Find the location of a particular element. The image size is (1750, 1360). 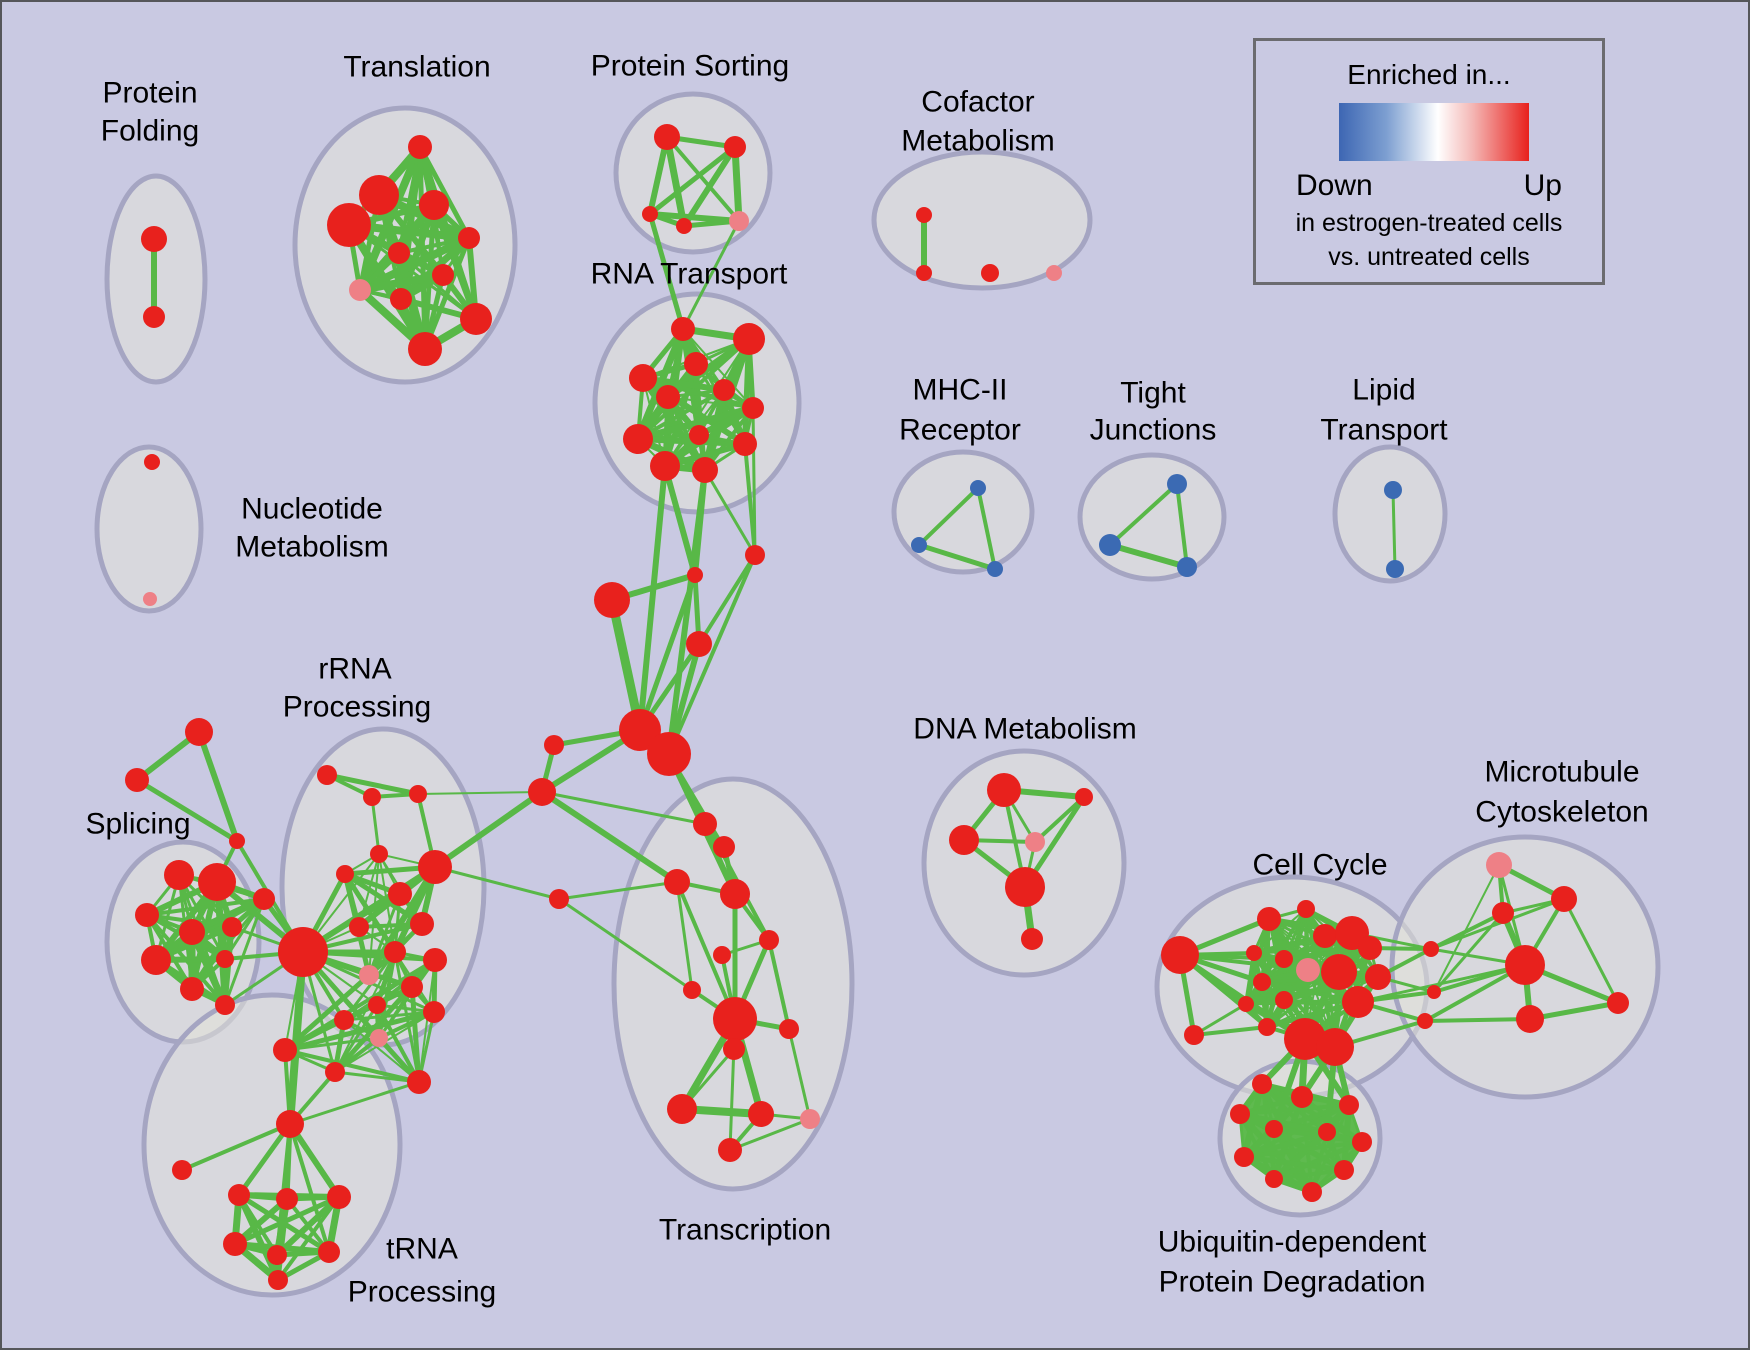

cluster-ellipse-protein-sorting is located at coordinates (693, 173).